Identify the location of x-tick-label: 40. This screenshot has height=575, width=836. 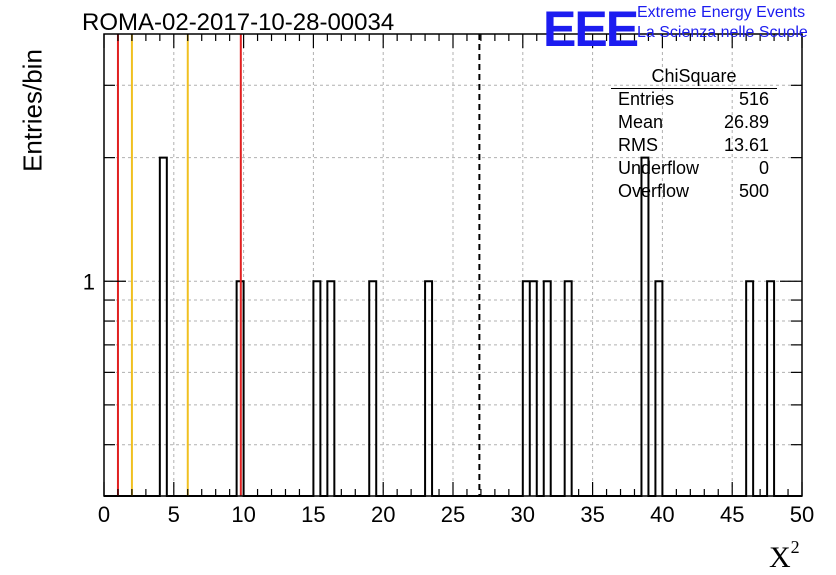
(662, 514).